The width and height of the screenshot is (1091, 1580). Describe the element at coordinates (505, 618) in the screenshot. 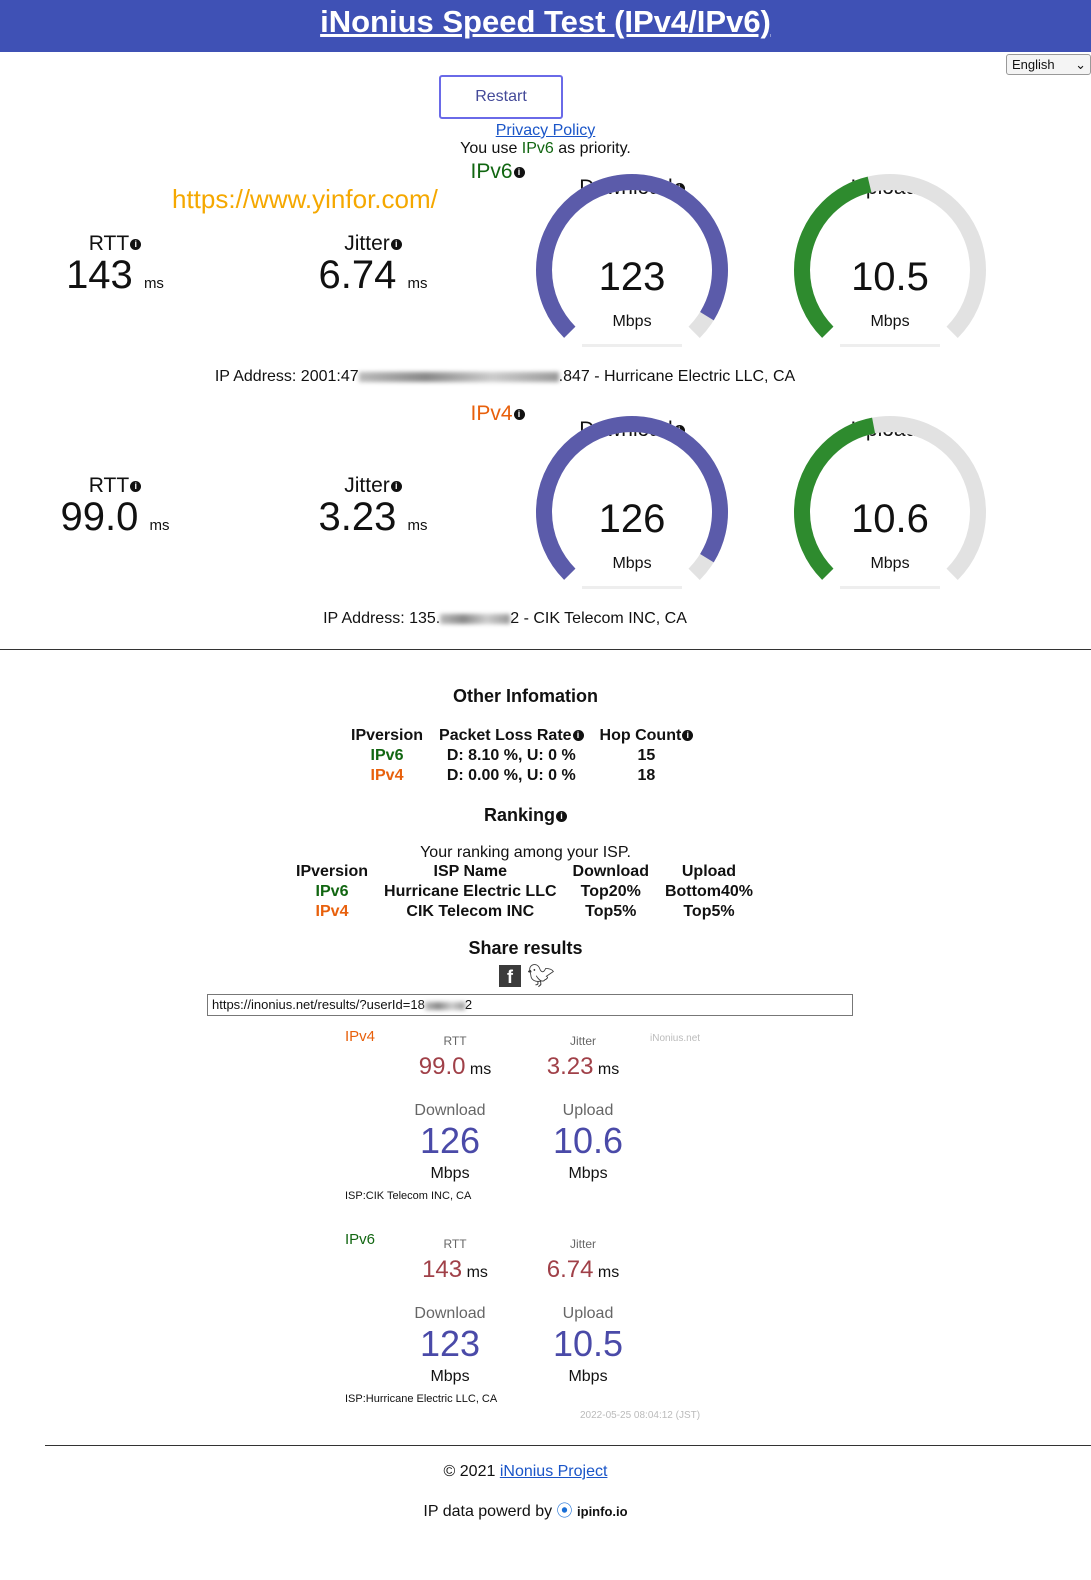

I see `ip-address: IP Address: 135. 2 - CIK Telecom INC, CA` at that location.